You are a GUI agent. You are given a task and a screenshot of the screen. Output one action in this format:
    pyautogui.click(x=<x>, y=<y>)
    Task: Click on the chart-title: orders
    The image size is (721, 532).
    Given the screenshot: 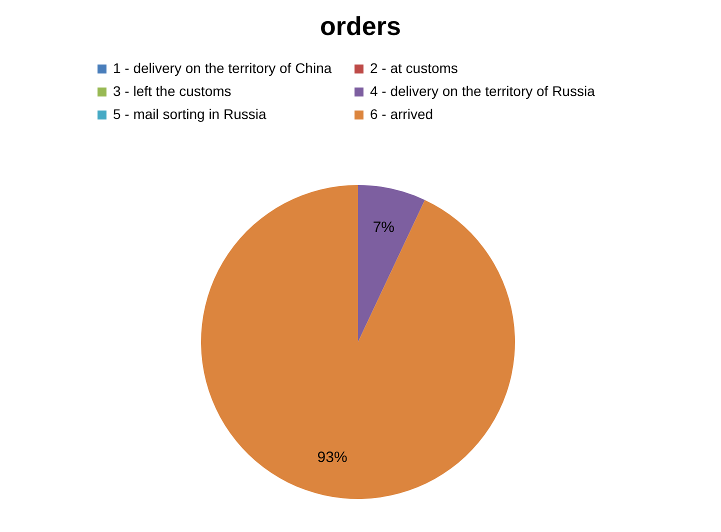 What is the action you would take?
    pyautogui.click(x=360, y=26)
    